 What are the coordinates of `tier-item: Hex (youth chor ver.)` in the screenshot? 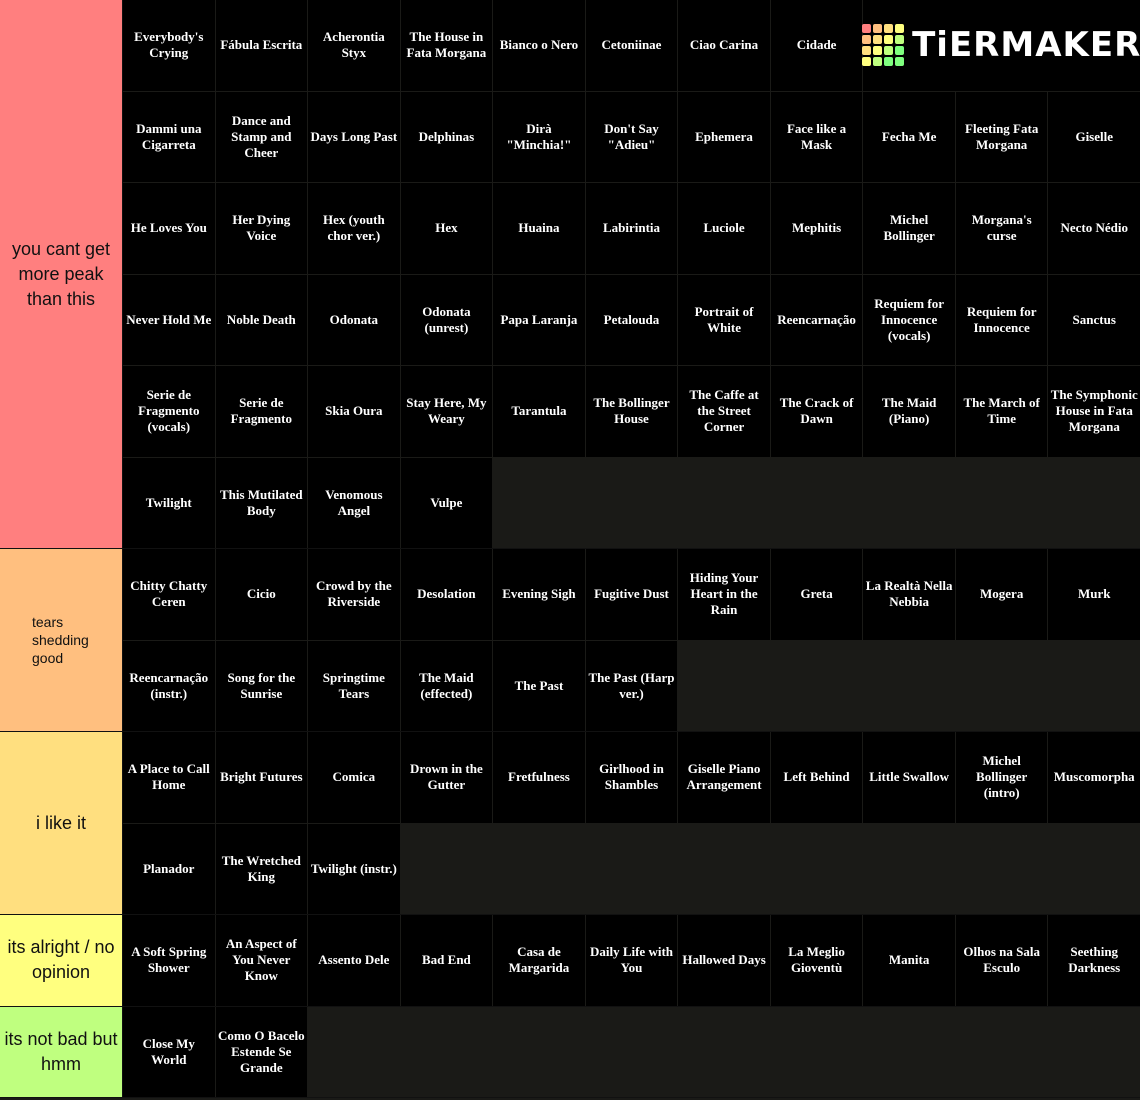 It's located at (354, 228).